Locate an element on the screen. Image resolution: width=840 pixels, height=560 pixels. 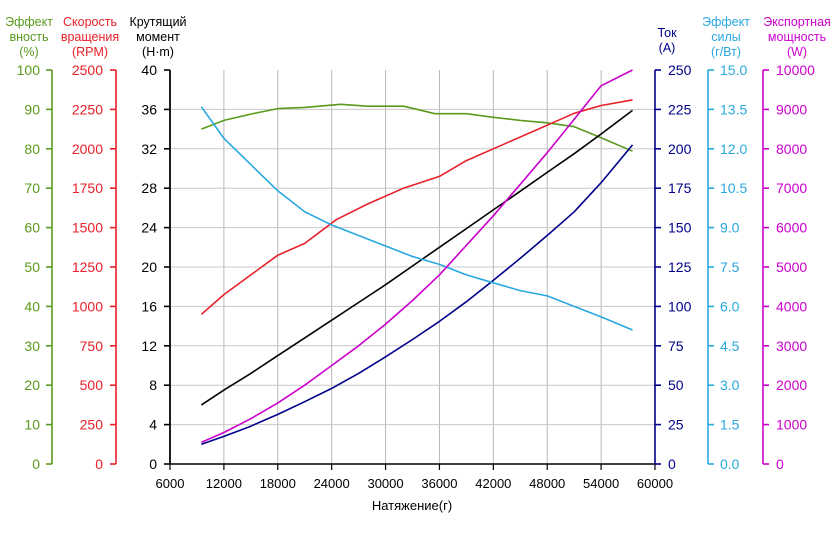
y-tick-label: 3.0 is located at coordinates (730, 385).